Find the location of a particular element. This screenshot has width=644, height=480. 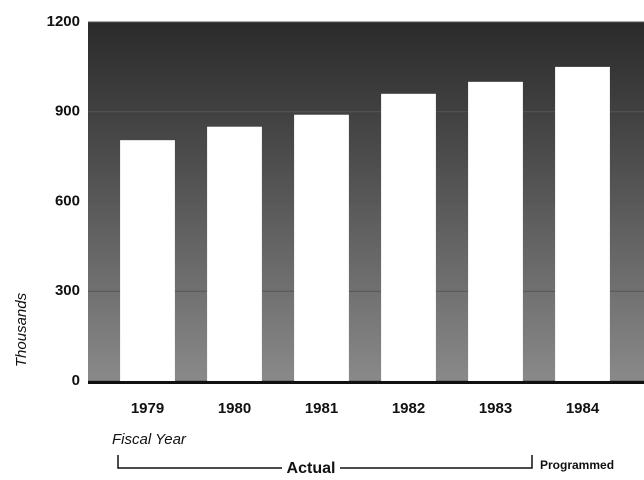

x-tick-label: 1983 is located at coordinates (495, 408).